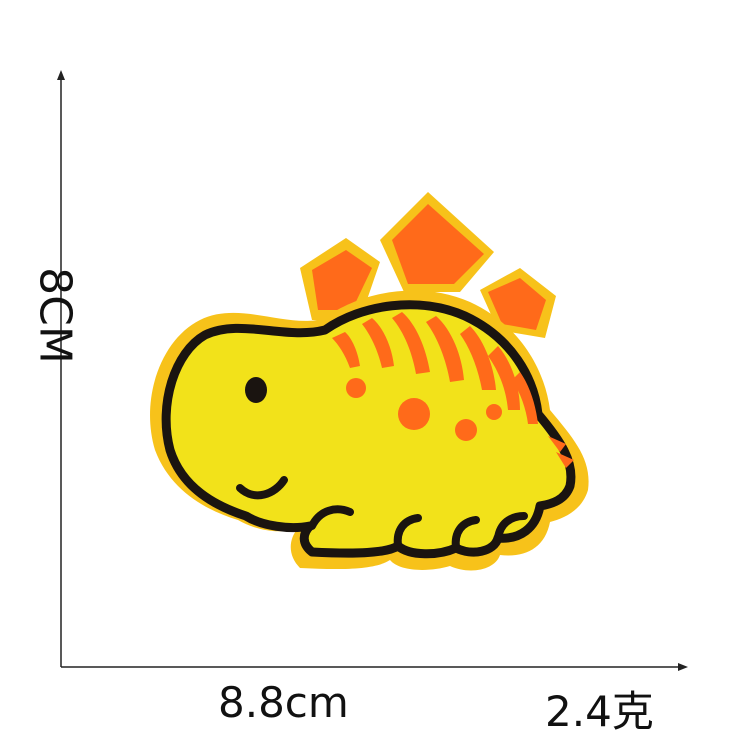 Image resolution: width=750 pixels, height=750 pixels. What do you see at coordinates (683, 667) in the screenshot?
I see `horizontal-axis-arrow` at bounding box center [683, 667].